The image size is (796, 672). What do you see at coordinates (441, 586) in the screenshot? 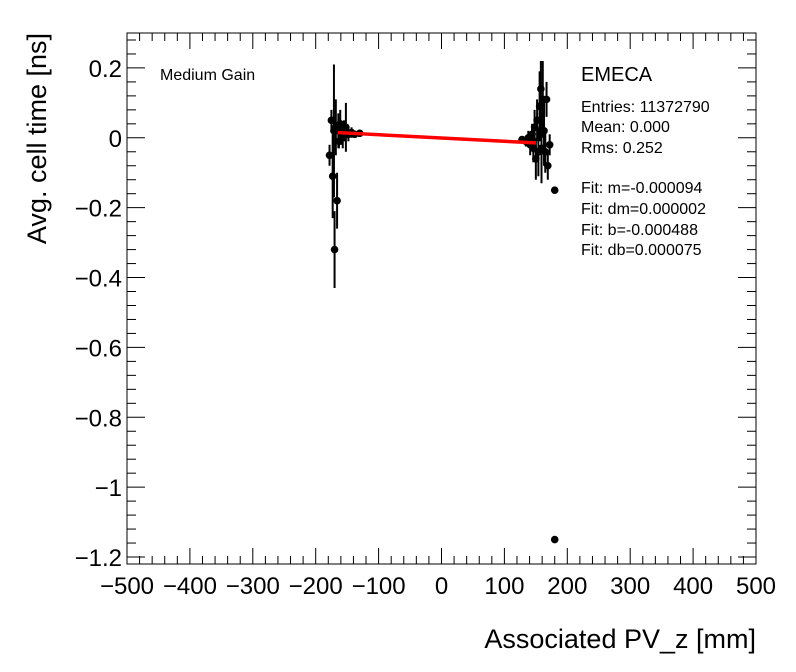
I see `x-tick-label: 0` at bounding box center [441, 586].